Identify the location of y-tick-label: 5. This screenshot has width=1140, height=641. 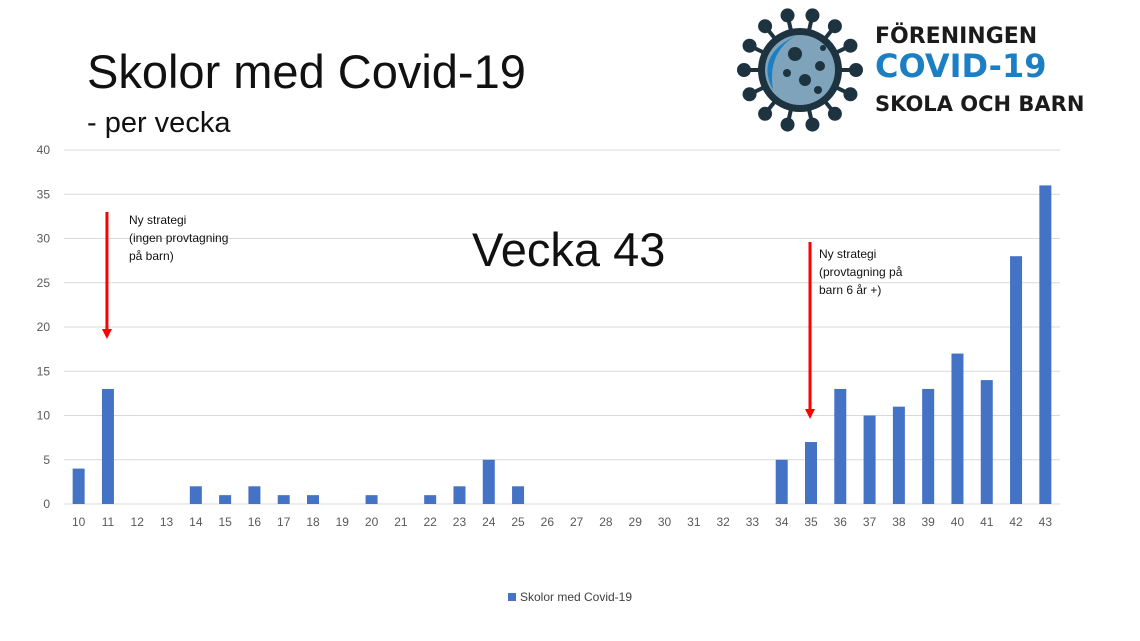
(46, 460).